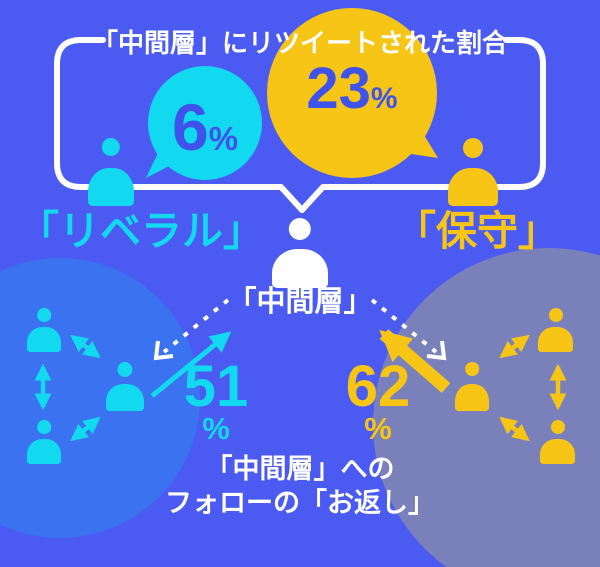 Image resolution: width=600 pixels, height=567 pixels. Describe the element at coordinates (190, 127) in the screenshot. I see `liberal-retweet-value: 6` at that location.